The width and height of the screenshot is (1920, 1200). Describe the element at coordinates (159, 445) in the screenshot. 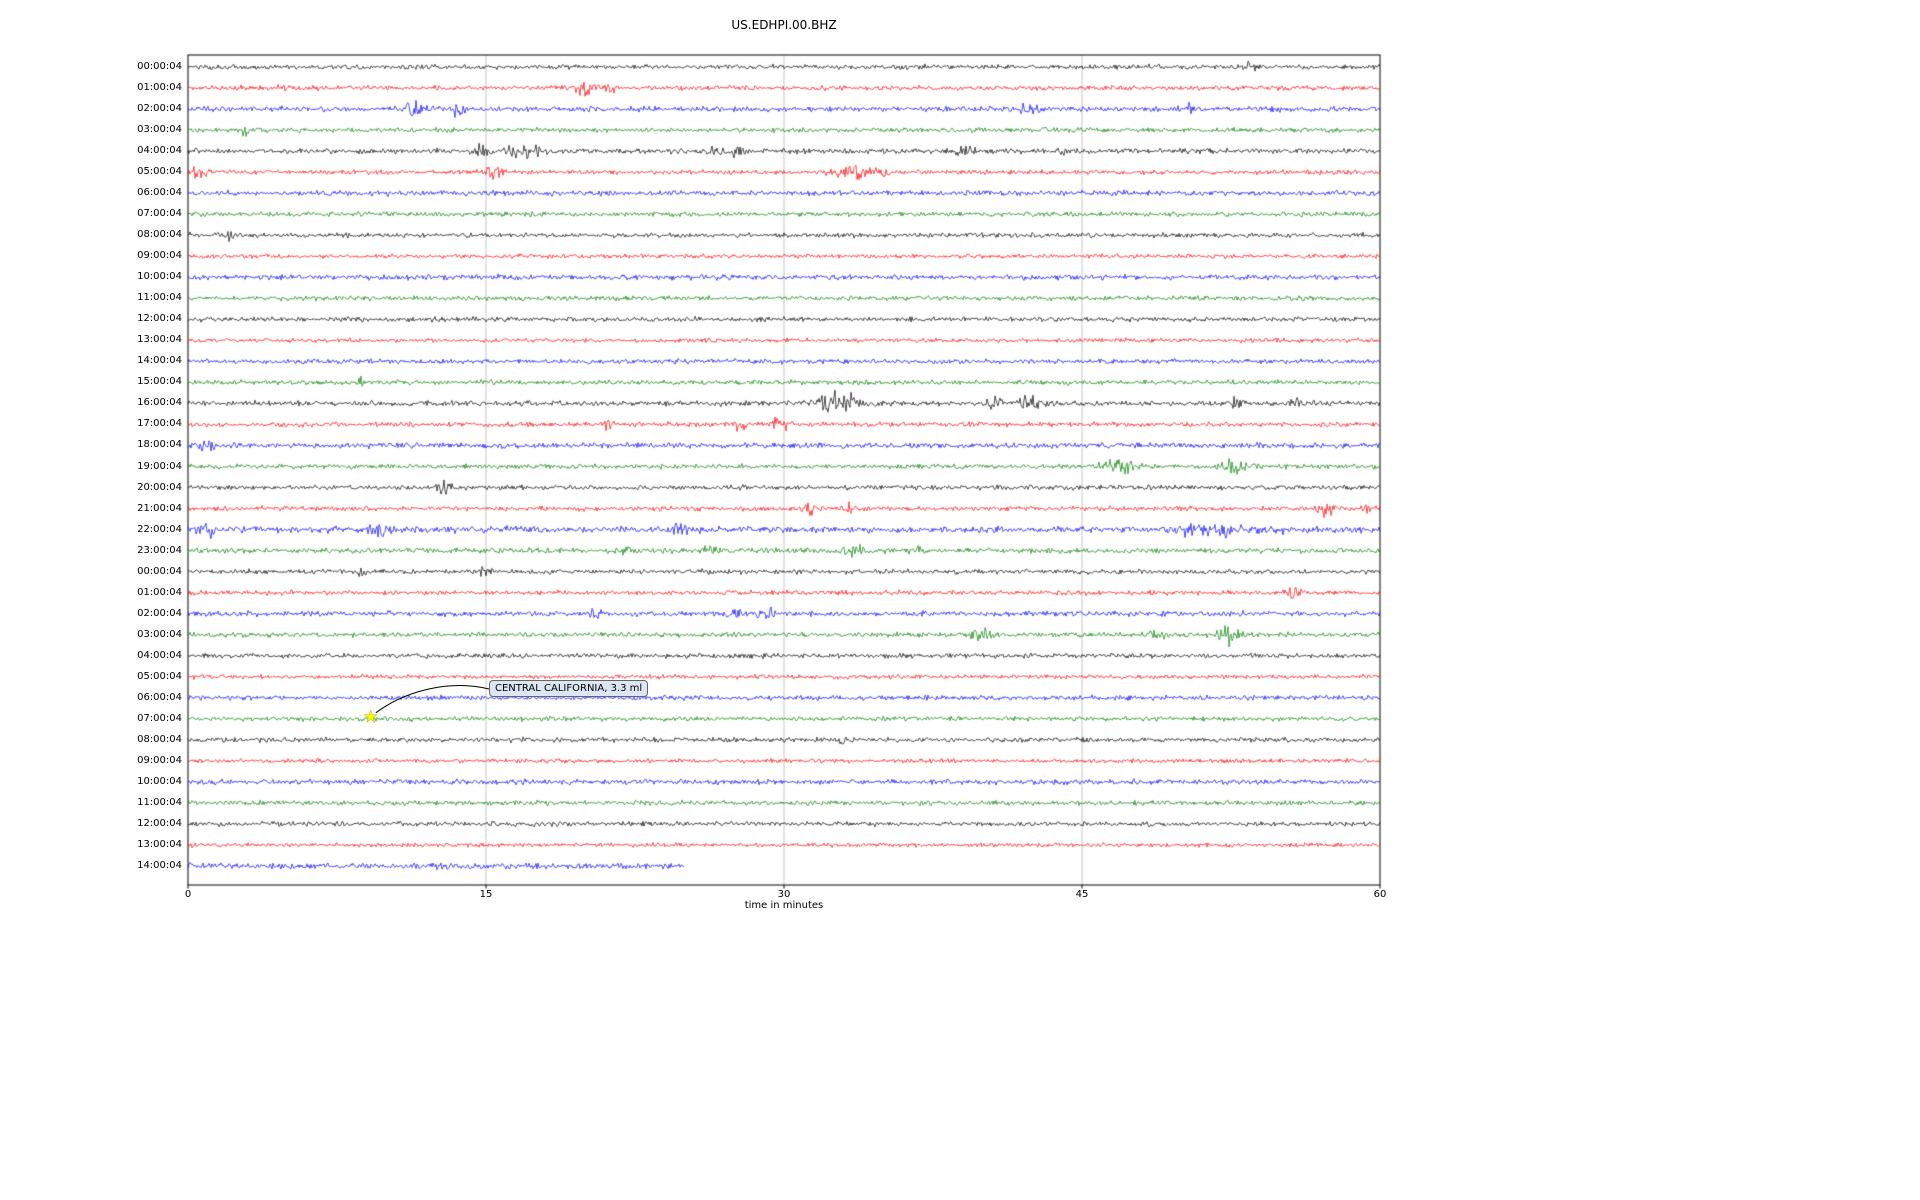

I see `row-time-label: 18:00:04` at that location.